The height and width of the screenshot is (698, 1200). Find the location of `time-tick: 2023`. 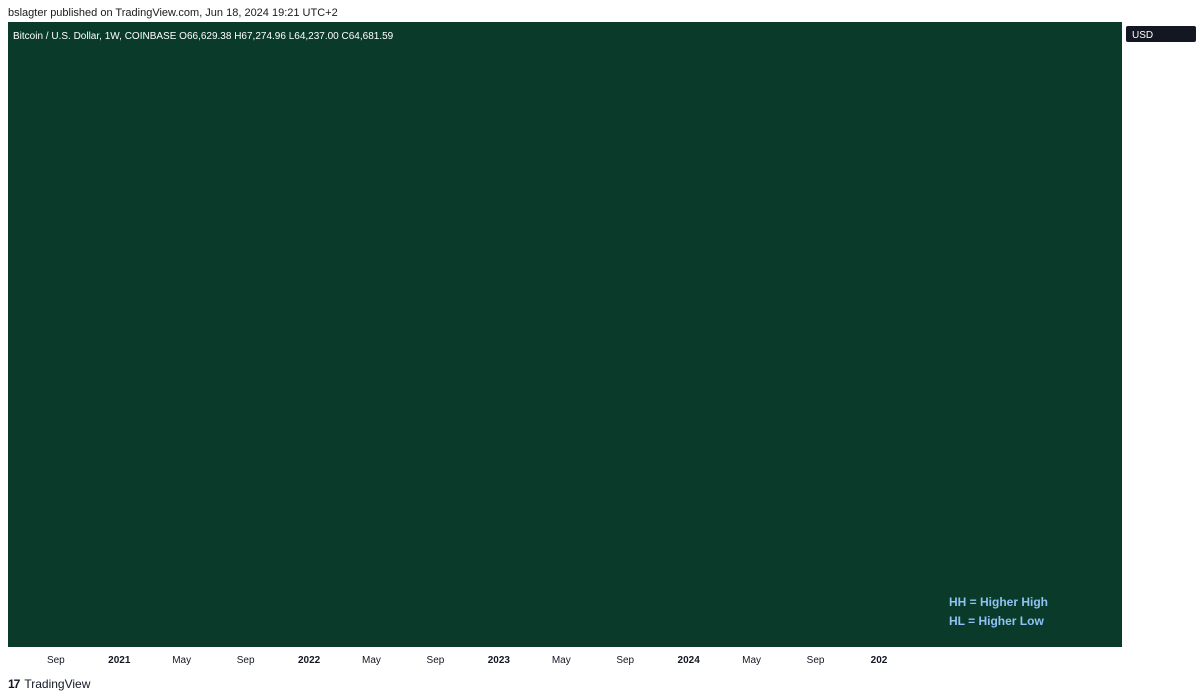

time-tick: 2023 is located at coordinates (499, 660).